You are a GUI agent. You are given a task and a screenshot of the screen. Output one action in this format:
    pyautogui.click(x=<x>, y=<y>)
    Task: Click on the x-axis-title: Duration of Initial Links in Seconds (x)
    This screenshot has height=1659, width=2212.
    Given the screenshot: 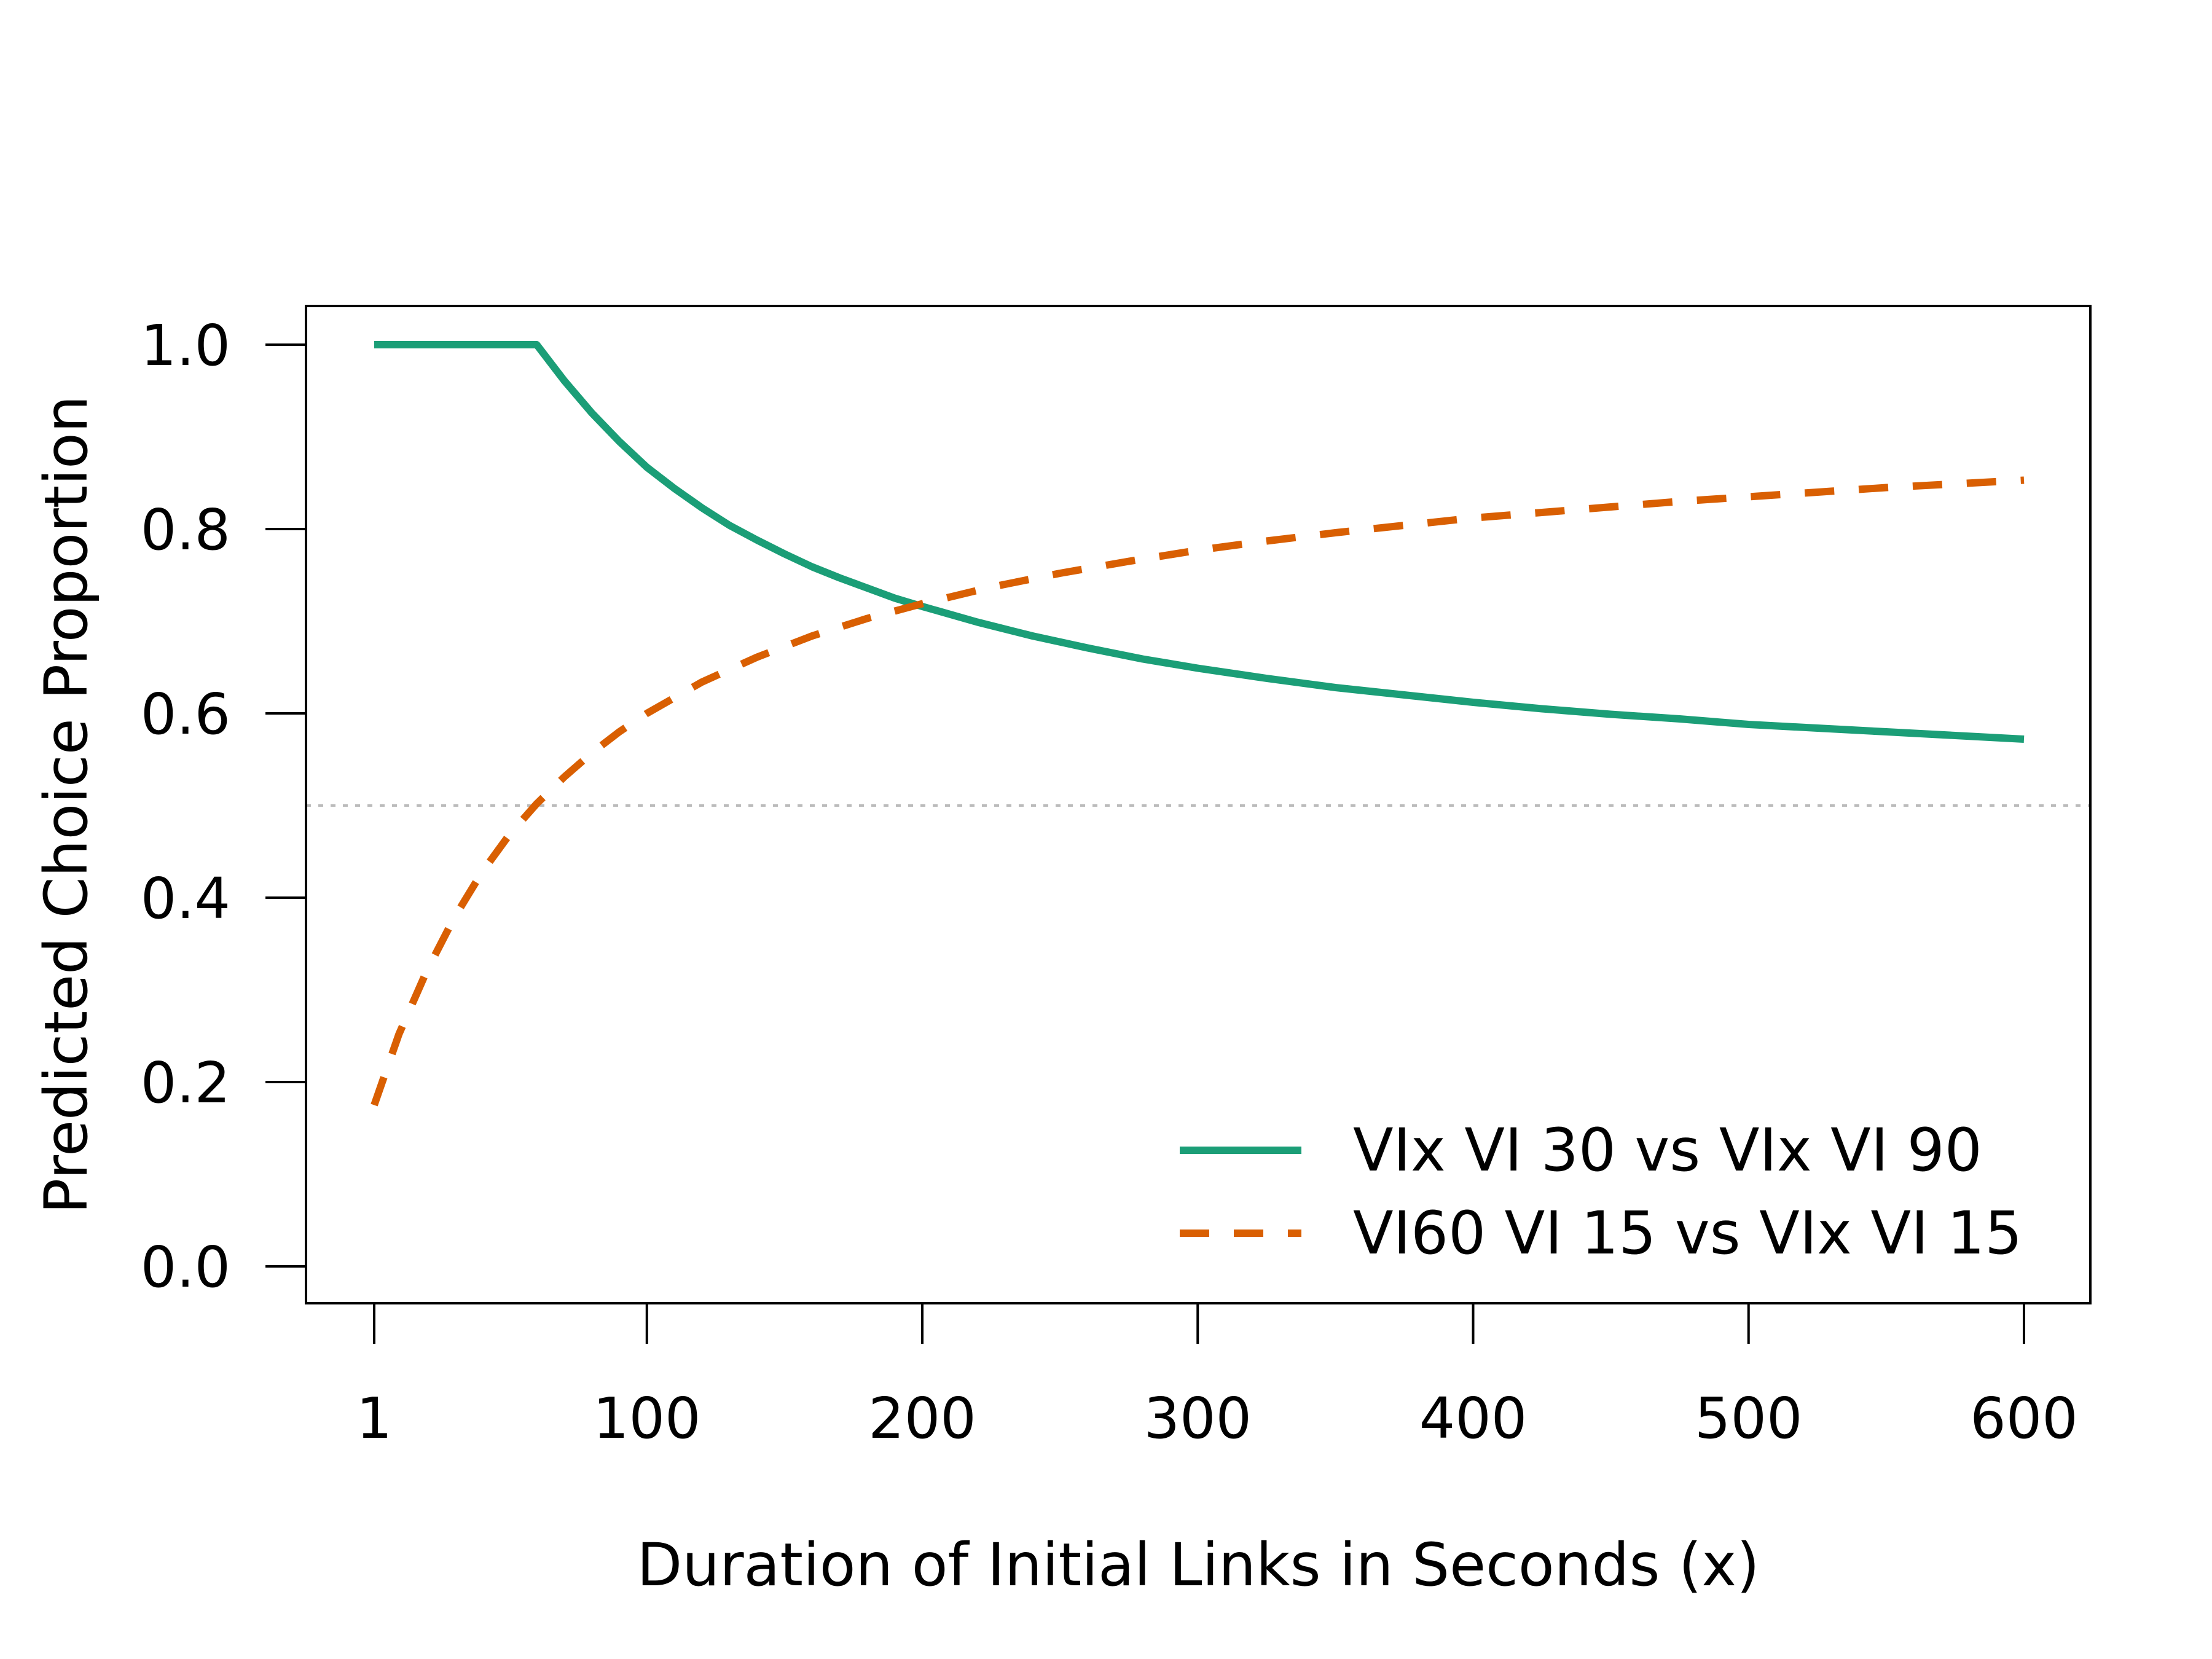 What is the action you would take?
    pyautogui.click(x=1198, y=1565)
    